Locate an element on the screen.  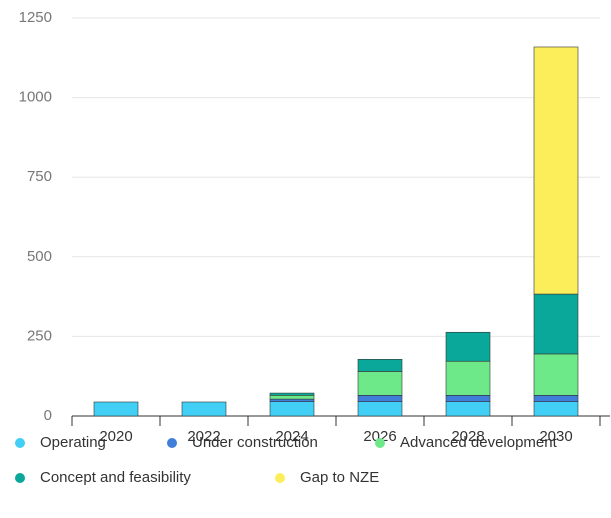
y-tick-label: 1250 is located at coordinates (35, 17).